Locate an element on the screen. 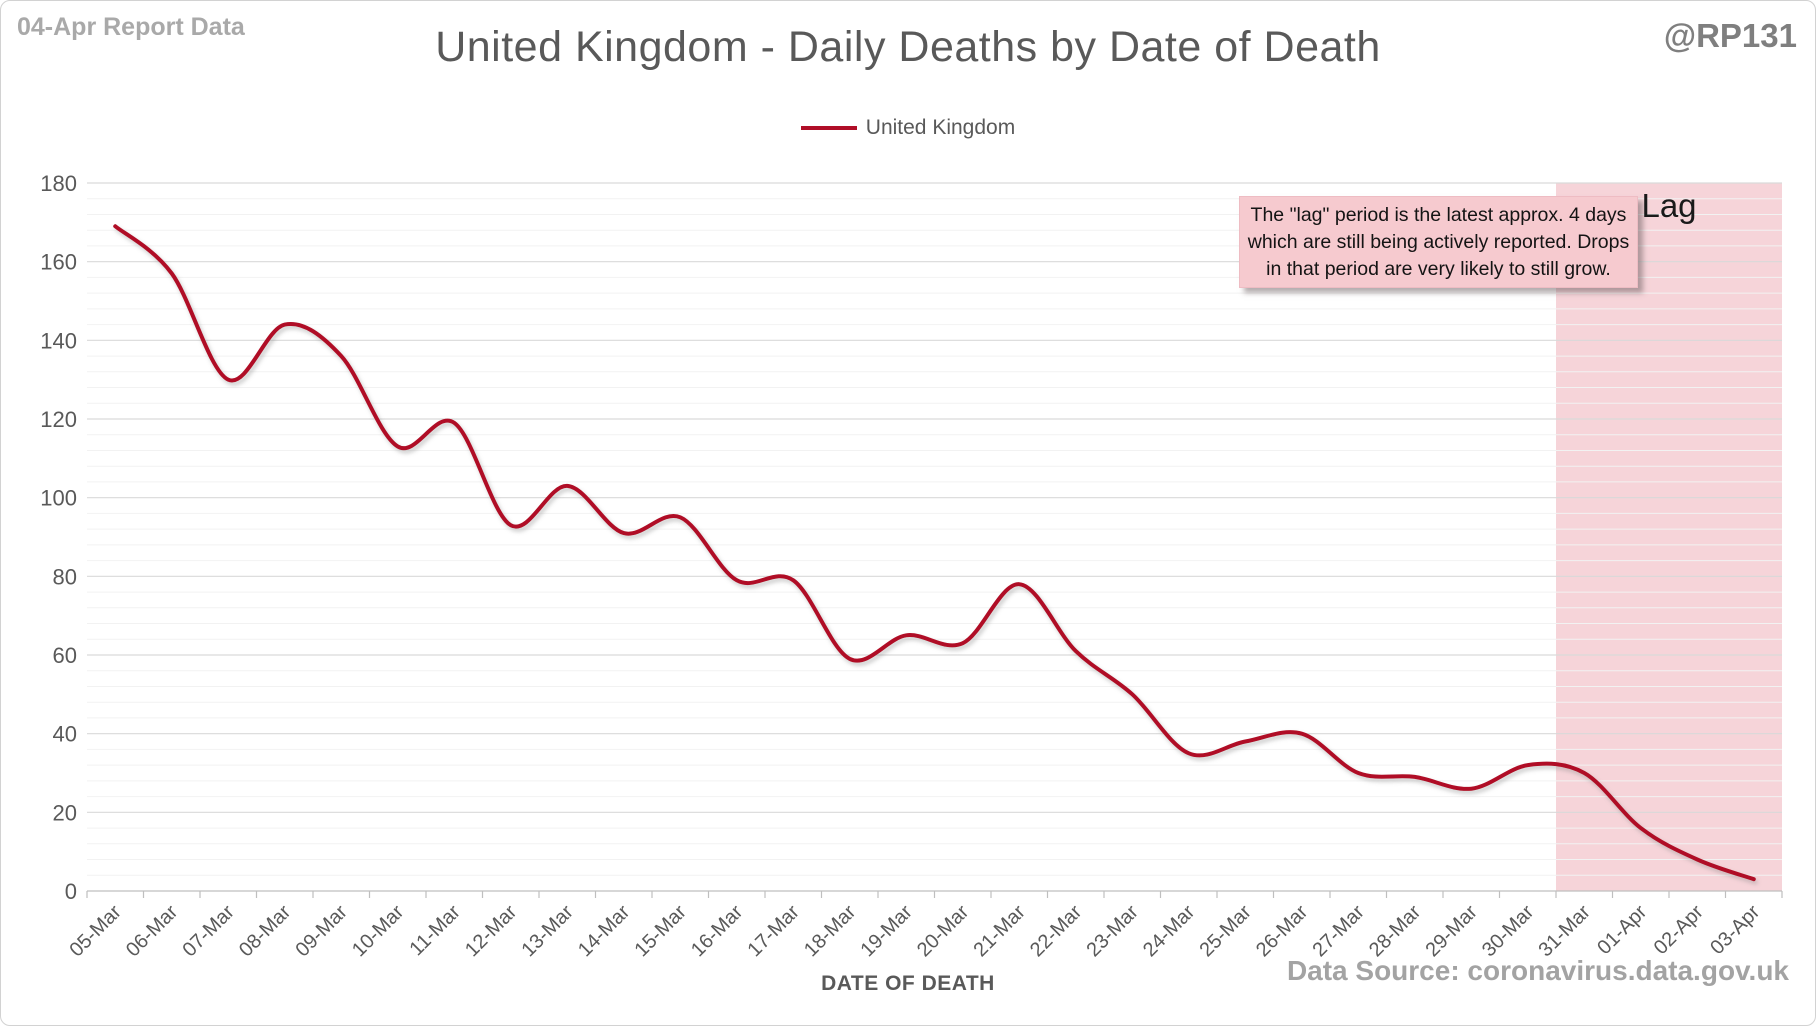  y-tick-label: 80 is located at coordinates (65, 576).